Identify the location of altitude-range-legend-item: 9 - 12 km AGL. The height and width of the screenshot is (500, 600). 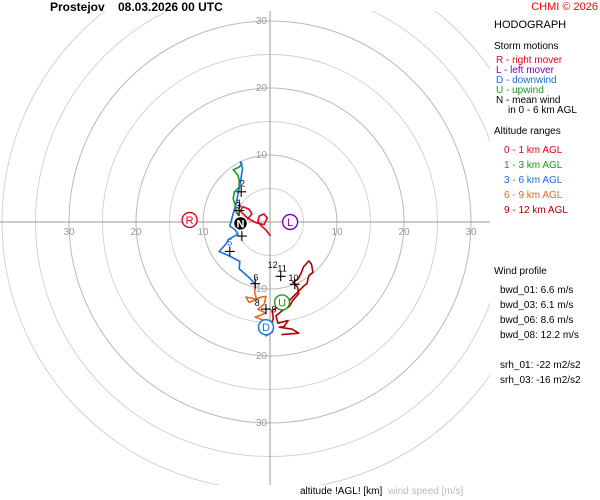
(536, 210).